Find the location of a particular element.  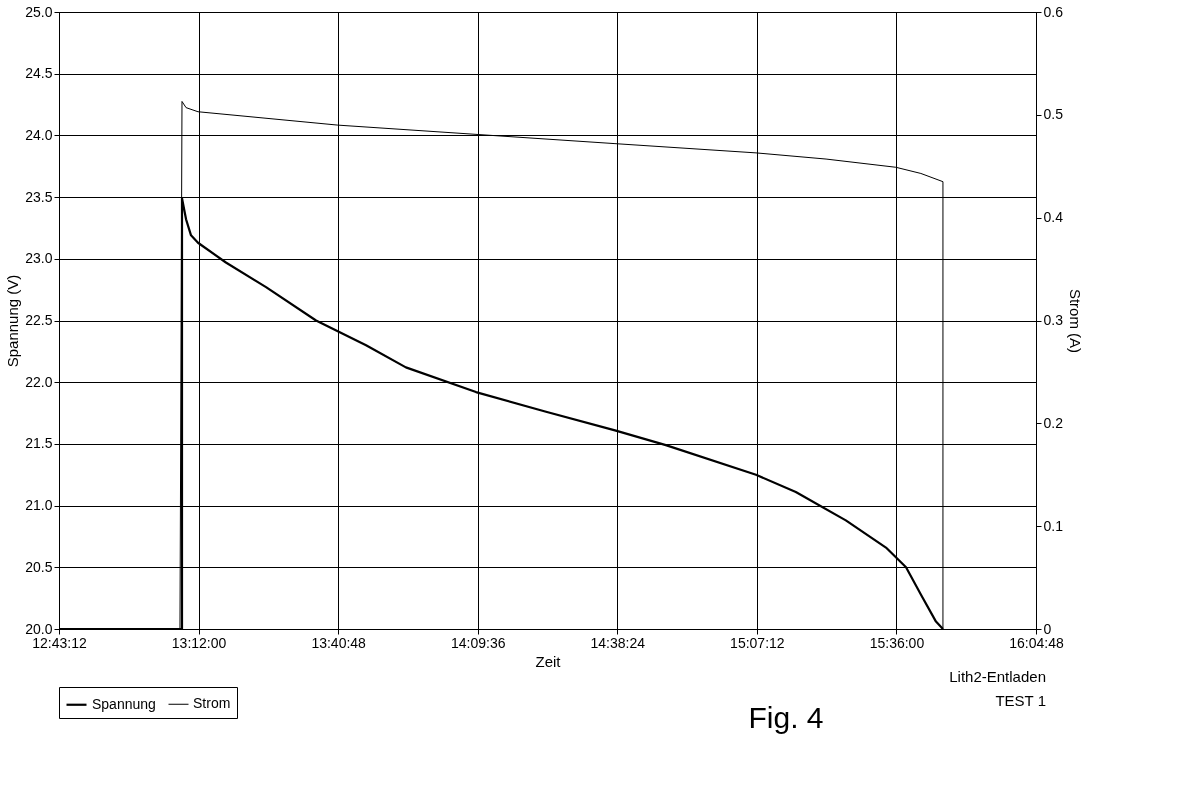

y-tick-label: 24.5 is located at coordinates (39, 73).